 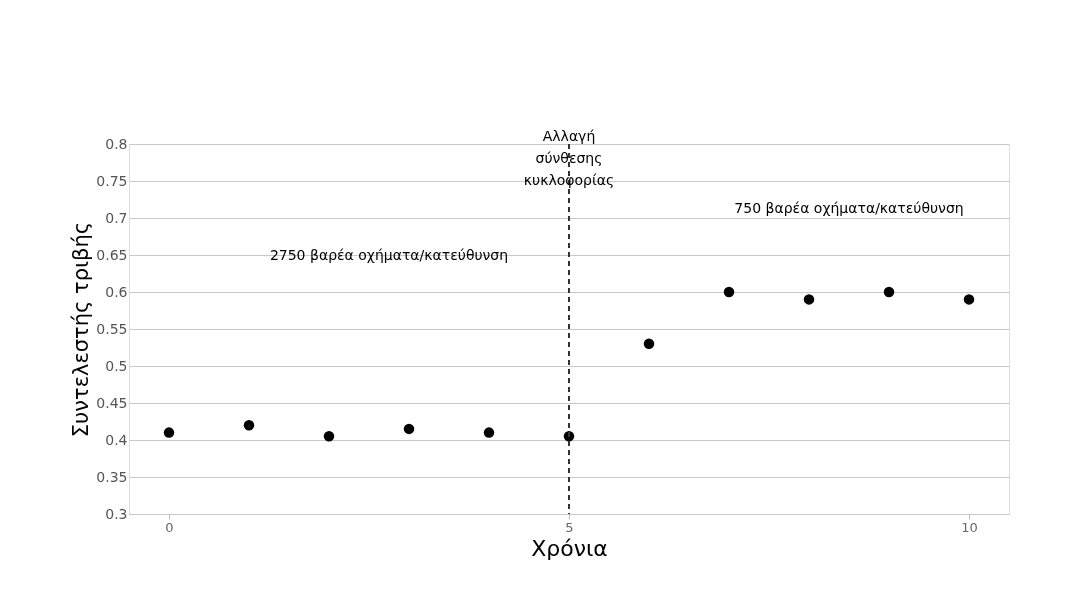 What do you see at coordinates (112, 402) in the screenshot?
I see `y-tick-label: 0.45` at bounding box center [112, 402].